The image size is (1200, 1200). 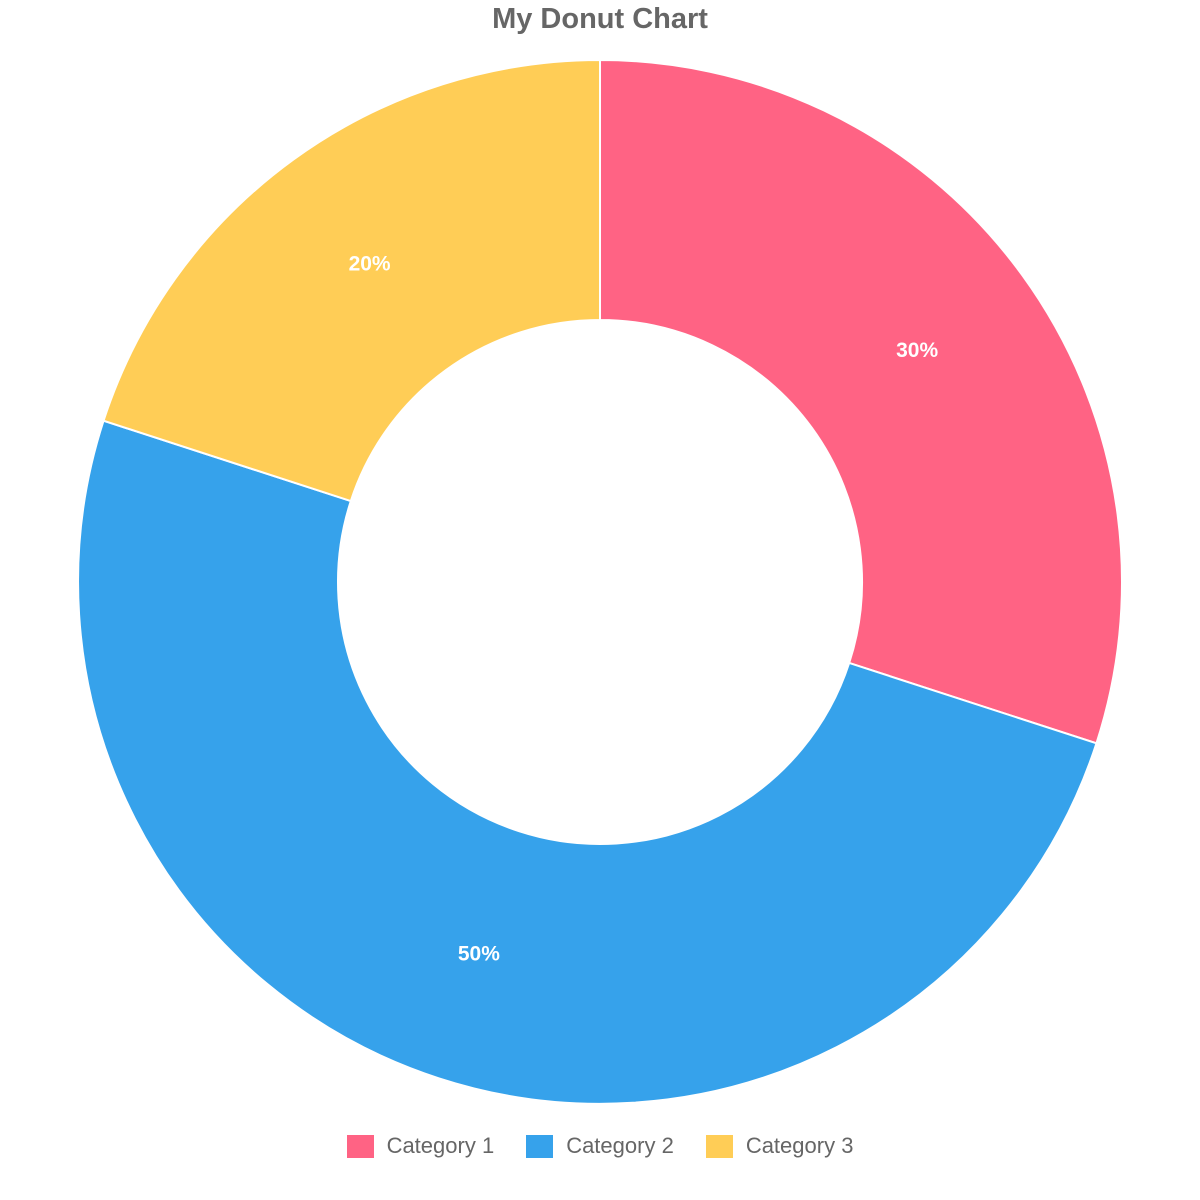 I want to click on chart-title: My Donut Chart, so click(x=600, y=19).